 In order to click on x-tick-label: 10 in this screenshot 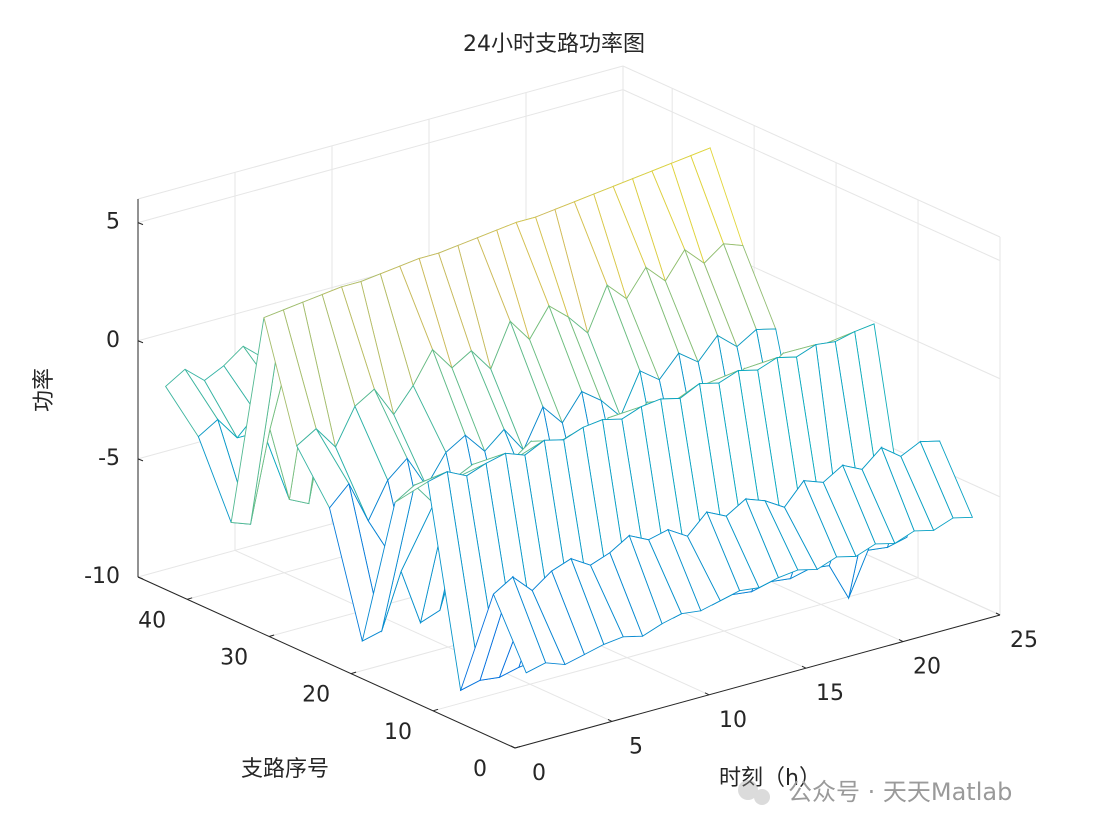, I will do `click(733, 720)`.